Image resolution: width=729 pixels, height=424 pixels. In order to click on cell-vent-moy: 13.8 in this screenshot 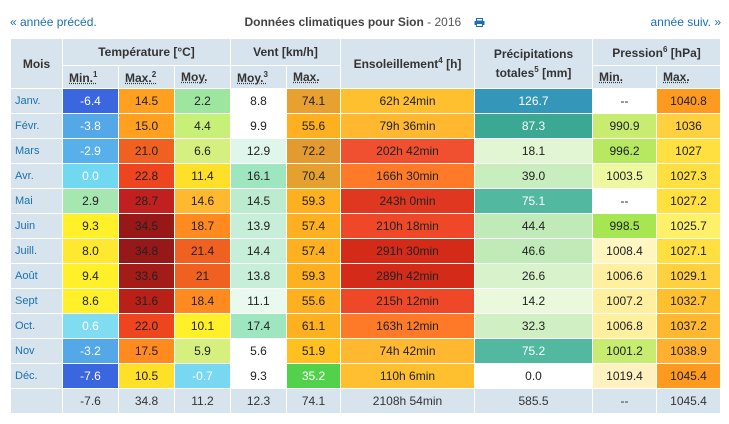, I will do `click(258, 276)`.